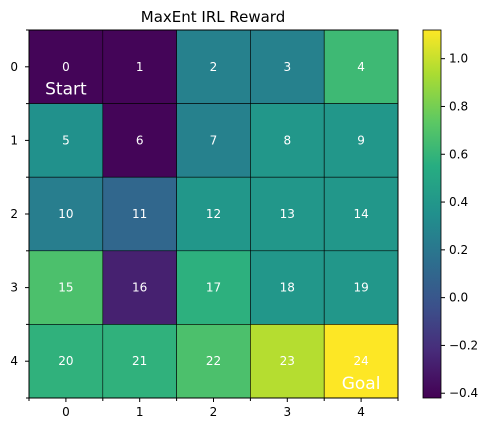 This screenshot has width=494, height=433. I want to click on cell-label-1-0: 5, so click(66, 140).